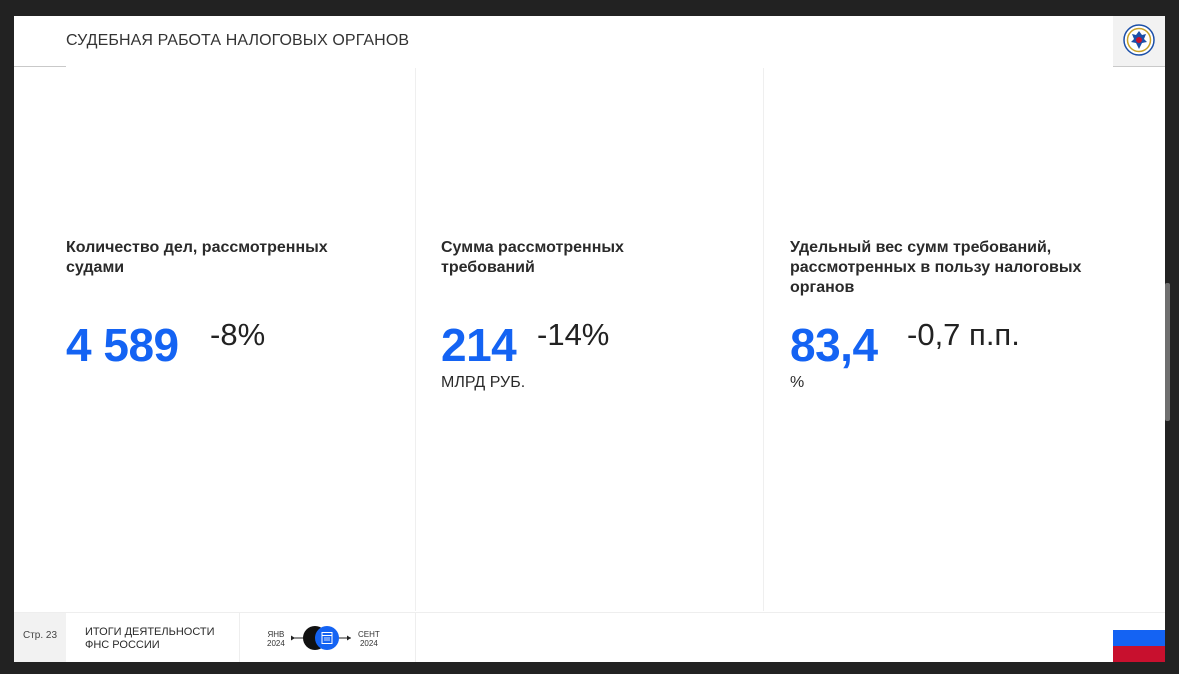  I want to click on footer-report-title-line2: ФНС РОССИИ, so click(122, 645).